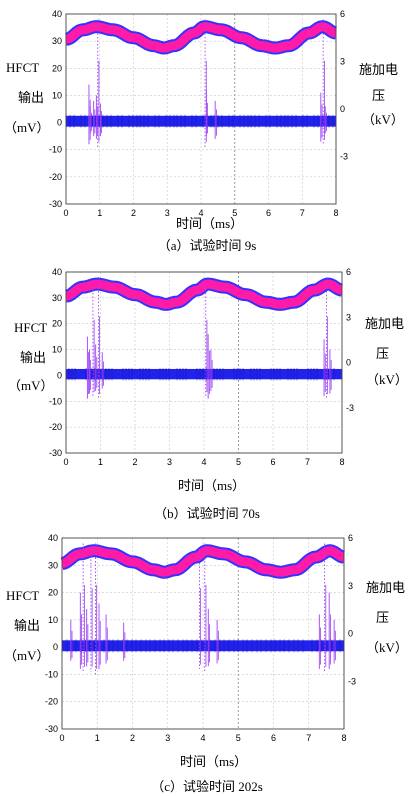 This screenshot has height=796, width=414. I want to click on chart-caption: （b）试验时间 70s, so click(207, 513).